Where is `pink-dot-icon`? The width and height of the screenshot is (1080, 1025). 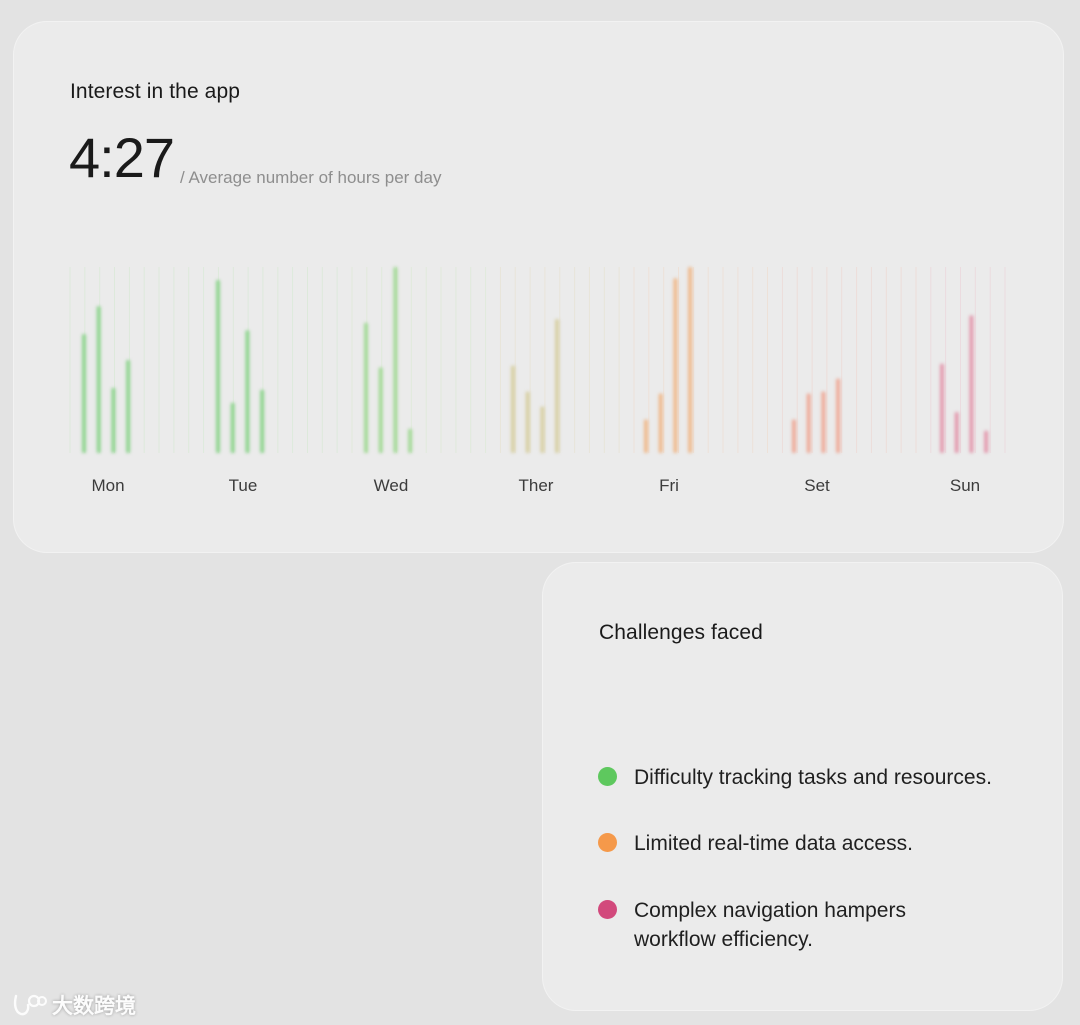
pink-dot-icon is located at coordinates (607, 909).